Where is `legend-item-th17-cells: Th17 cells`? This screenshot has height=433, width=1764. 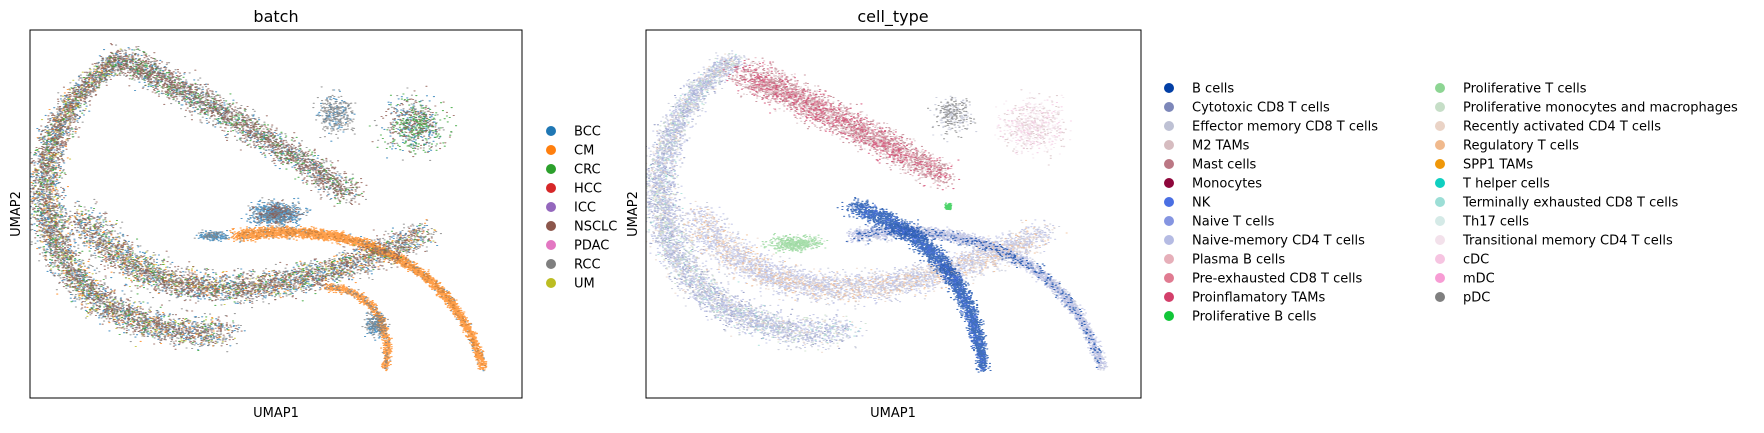 legend-item-th17-cells: Th17 cells is located at coordinates (1482, 222).